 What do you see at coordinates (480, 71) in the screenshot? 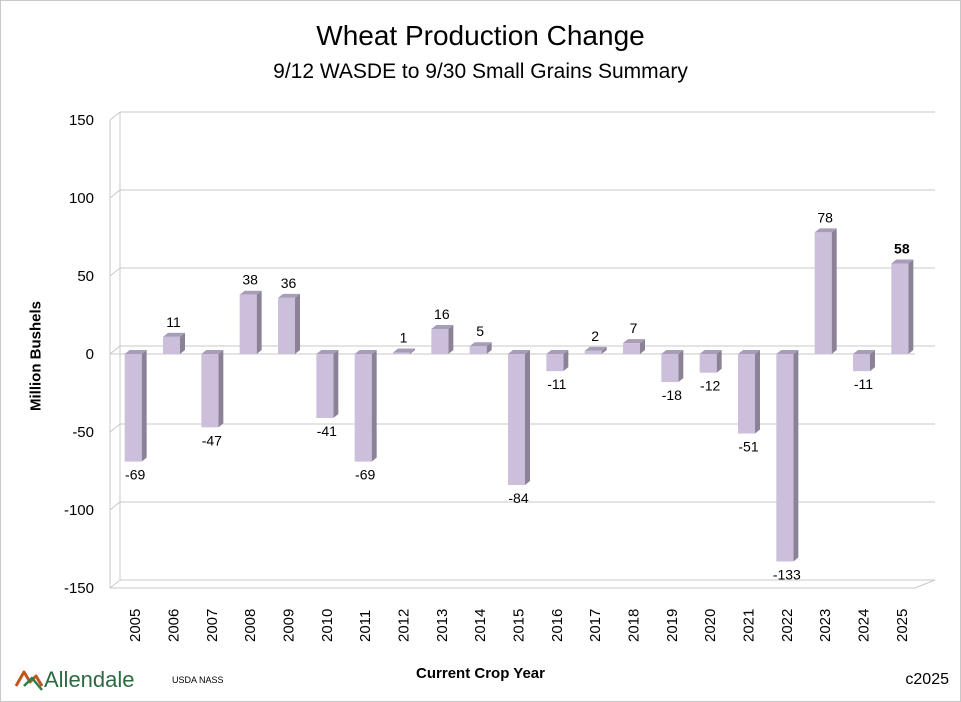
I see `chart-subtitle: 9/12 WASDE to 9/30 Small Grains Summary` at bounding box center [480, 71].